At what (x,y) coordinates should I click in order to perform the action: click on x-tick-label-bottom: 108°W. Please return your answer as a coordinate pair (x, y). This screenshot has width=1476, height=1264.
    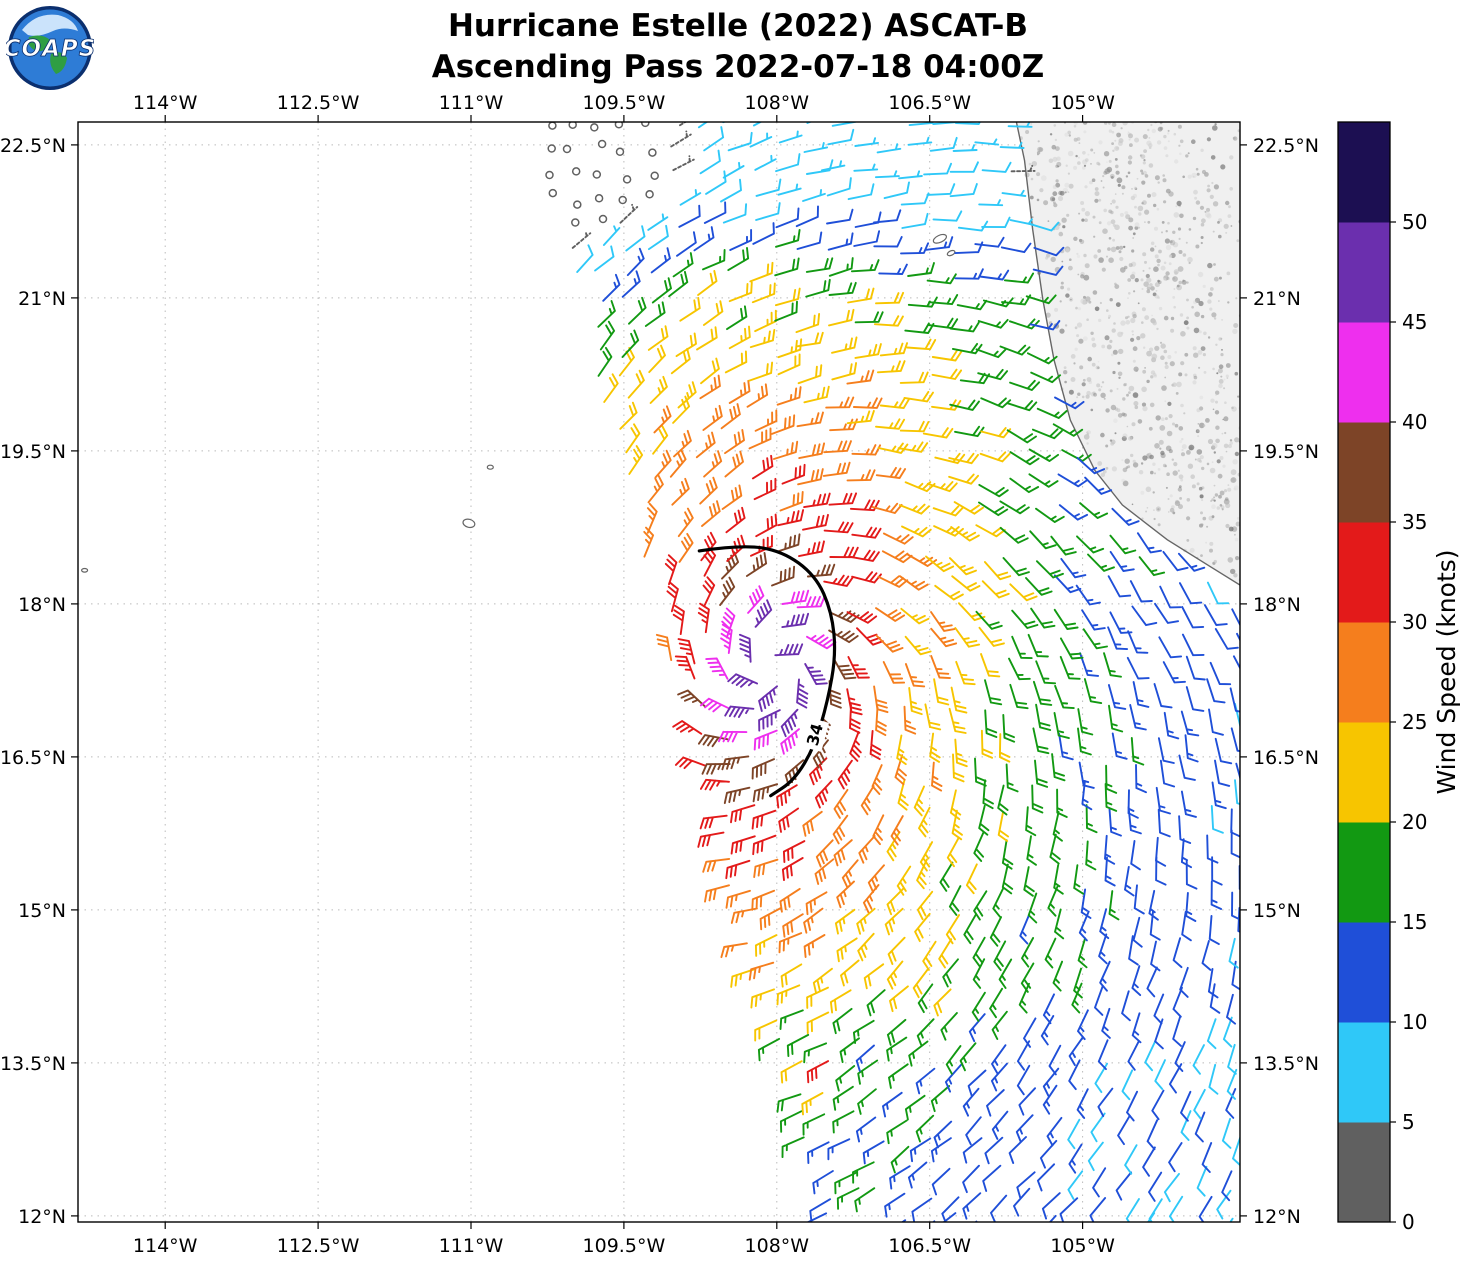
    Looking at the image, I should click on (777, 1246).